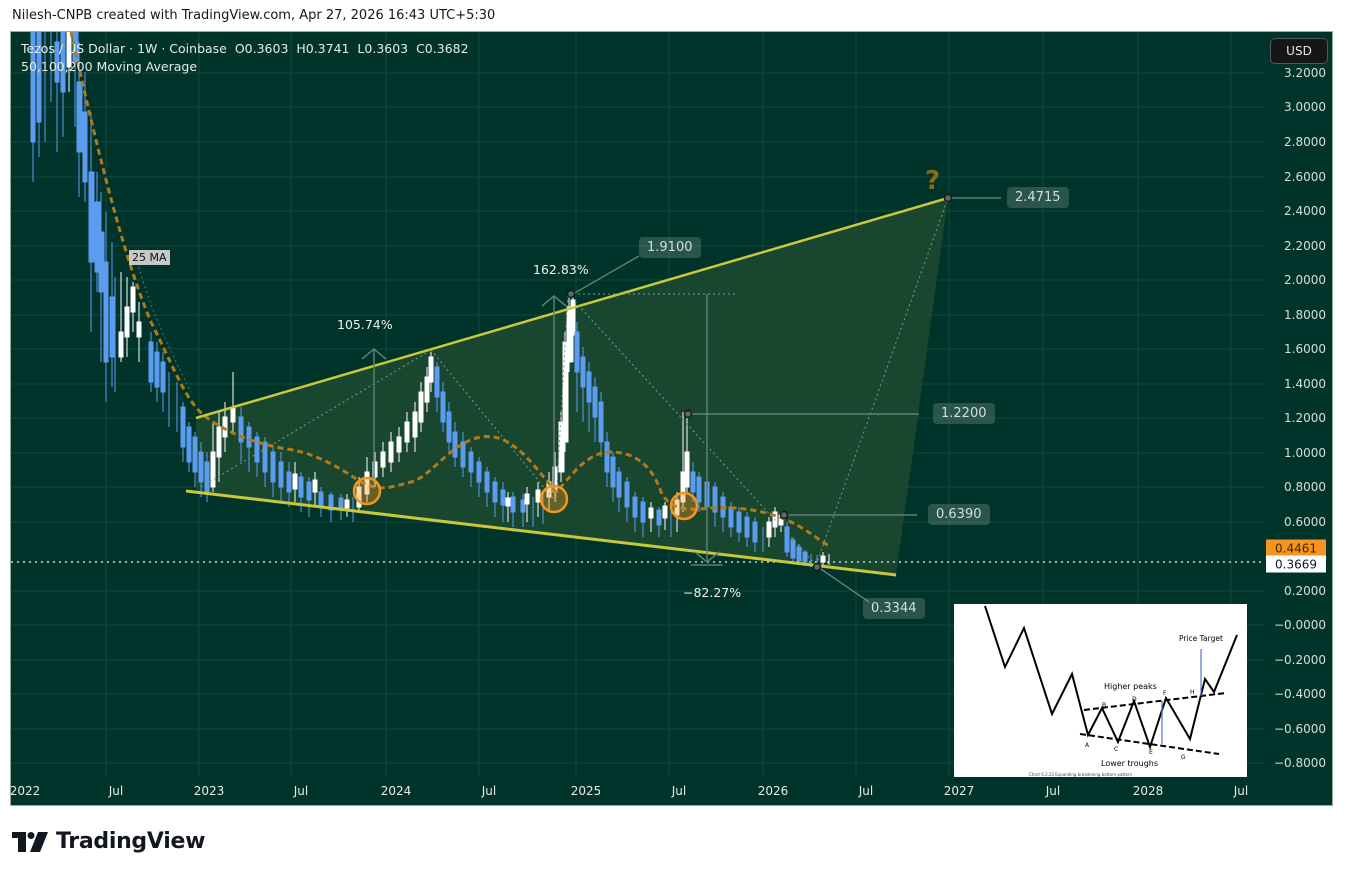 This screenshot has height=875, width=1345. Describe the element at coordinates (1305, 349) in the screenshot. I see `y-tick: 1.6000` at that location.